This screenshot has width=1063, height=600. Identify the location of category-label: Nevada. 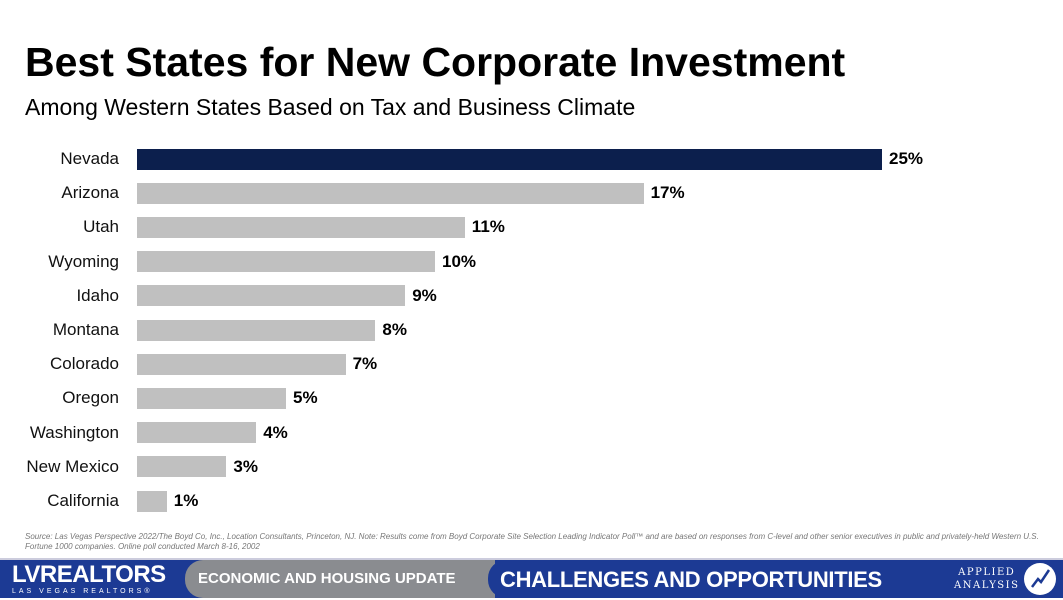
(89, 158).